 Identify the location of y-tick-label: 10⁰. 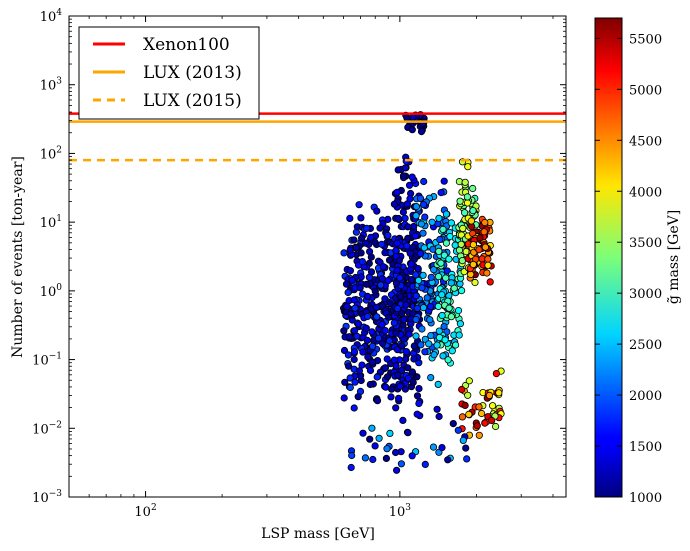
(51, 291).